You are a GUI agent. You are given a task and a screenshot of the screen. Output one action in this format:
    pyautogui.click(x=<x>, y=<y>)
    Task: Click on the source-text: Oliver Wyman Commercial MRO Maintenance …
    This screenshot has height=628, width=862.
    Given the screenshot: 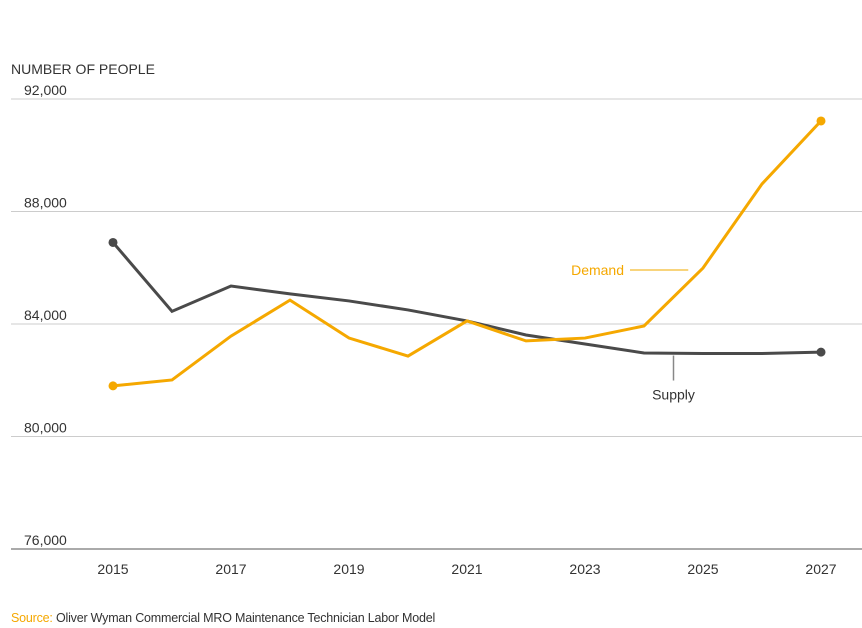 What is the action you would take?
    pyautogui.click(x=245, y=618)
    